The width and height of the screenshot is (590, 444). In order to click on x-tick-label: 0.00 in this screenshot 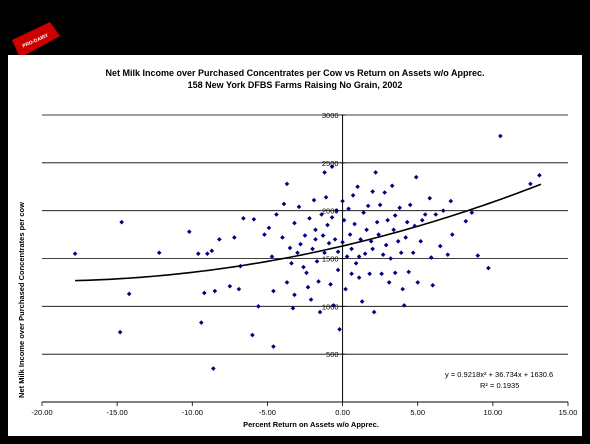, I will do `click(342, 412)`.